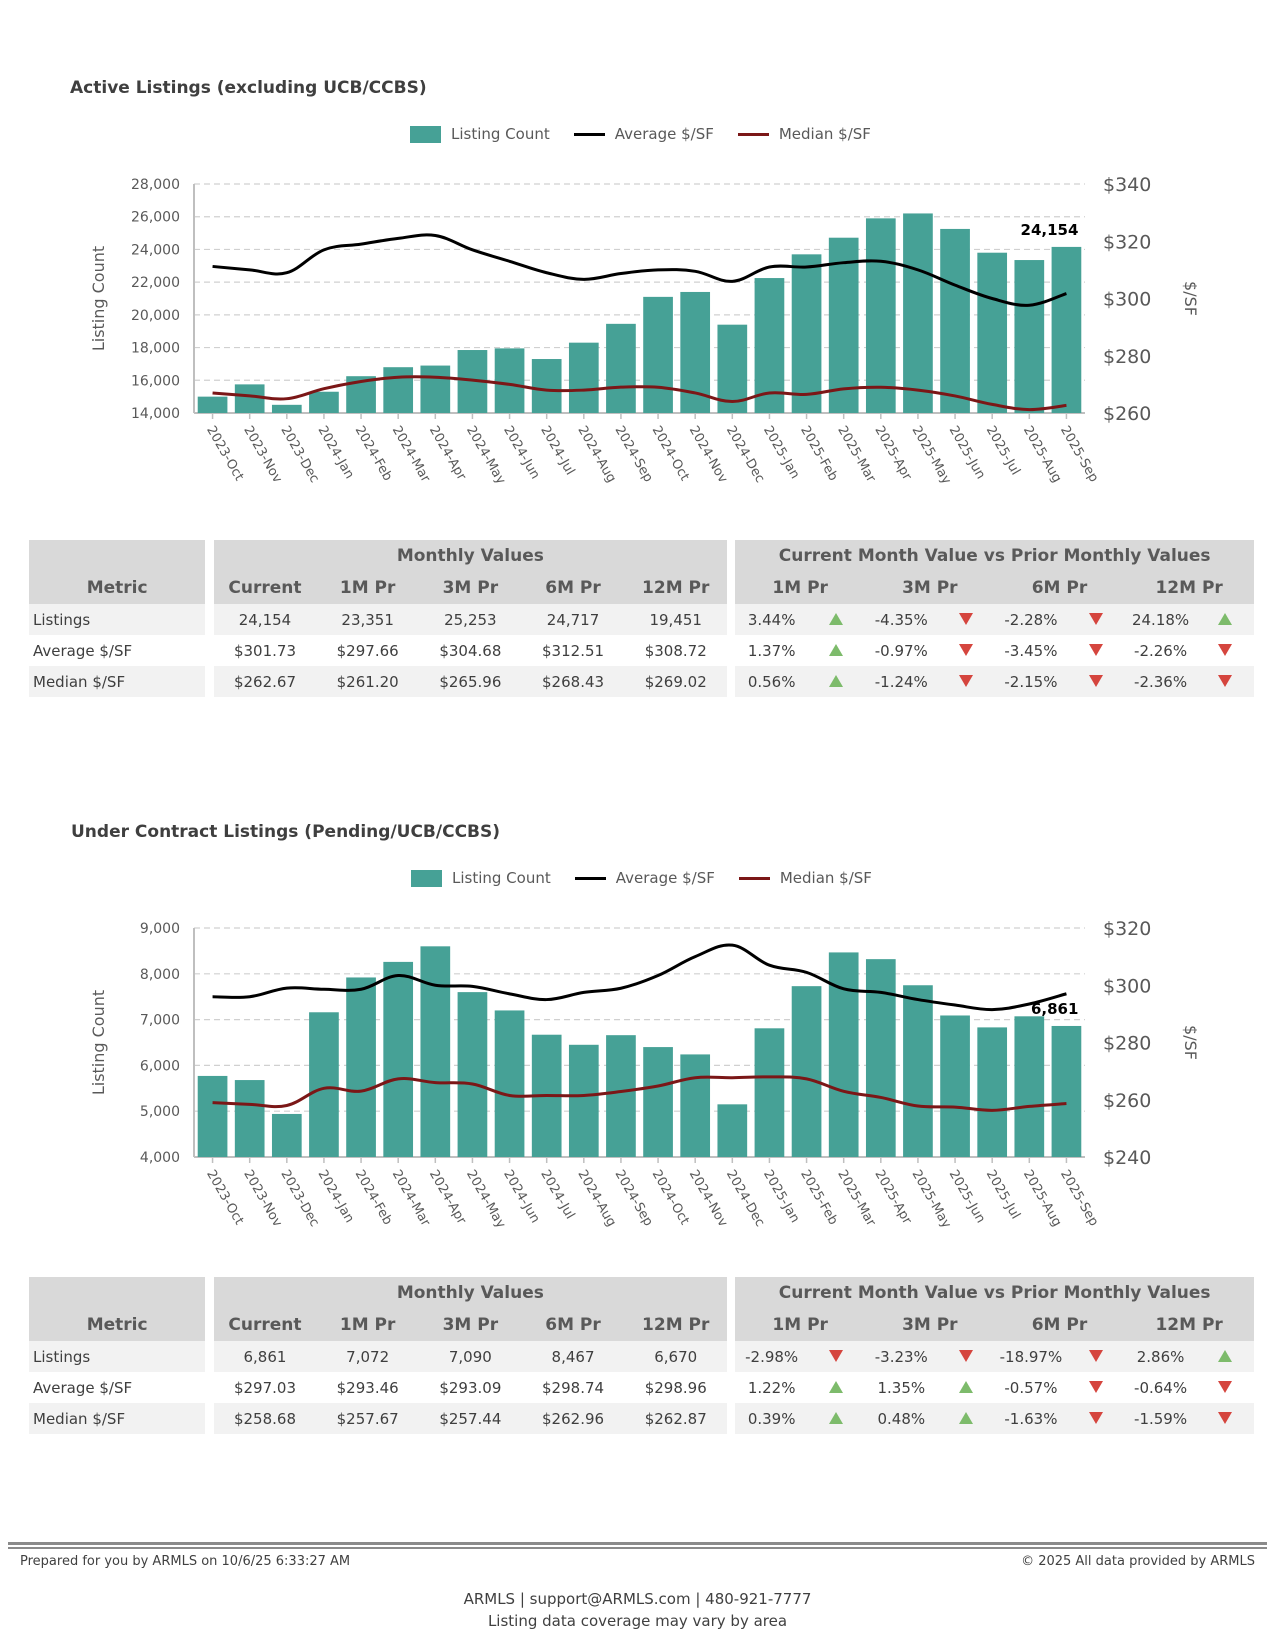 The height and width of the screenshot is (1650, 1275). Describe the element at coordinates (573, 588) in the screenshot. I see `value-column-header: 6M Pr` at that location.